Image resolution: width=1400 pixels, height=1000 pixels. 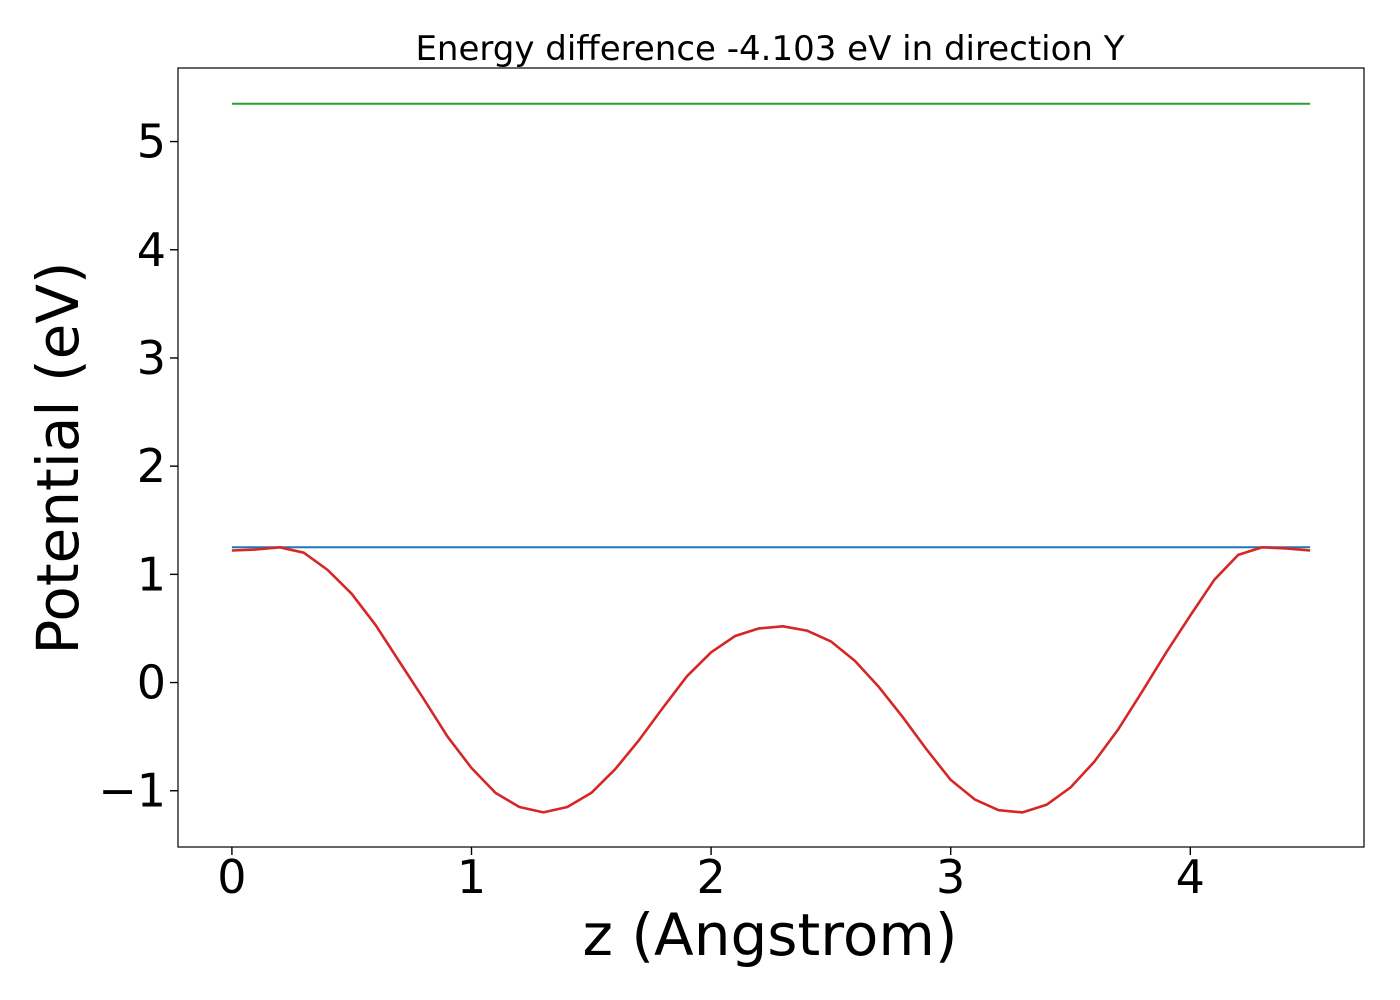 What do you see at coordinates (770, 935) in the screenshot?
I see `x-axis-label: z (Angstrom)` at bounding box center [770, 935].